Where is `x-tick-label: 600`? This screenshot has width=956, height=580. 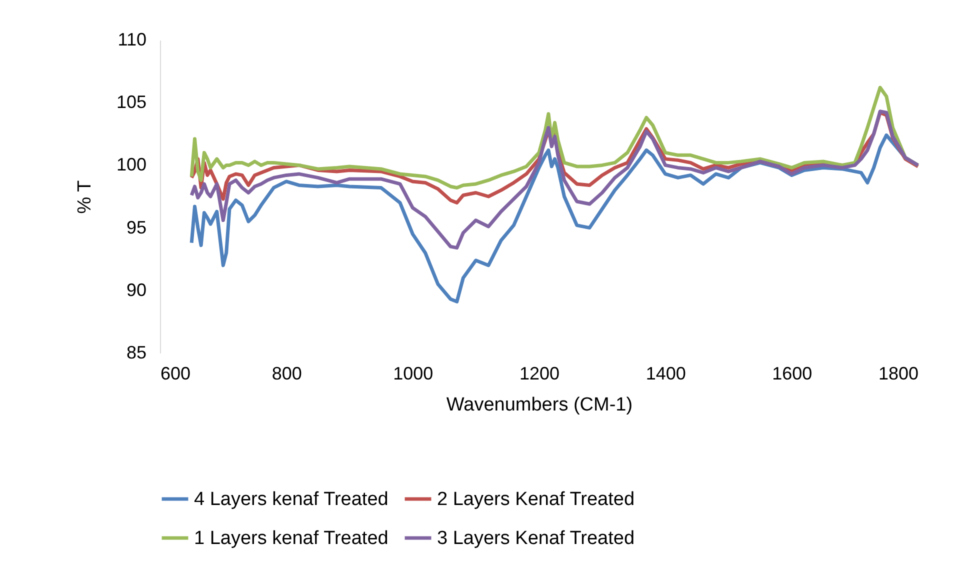 x-tick-label: 600 is located at coordinates (175, 374).